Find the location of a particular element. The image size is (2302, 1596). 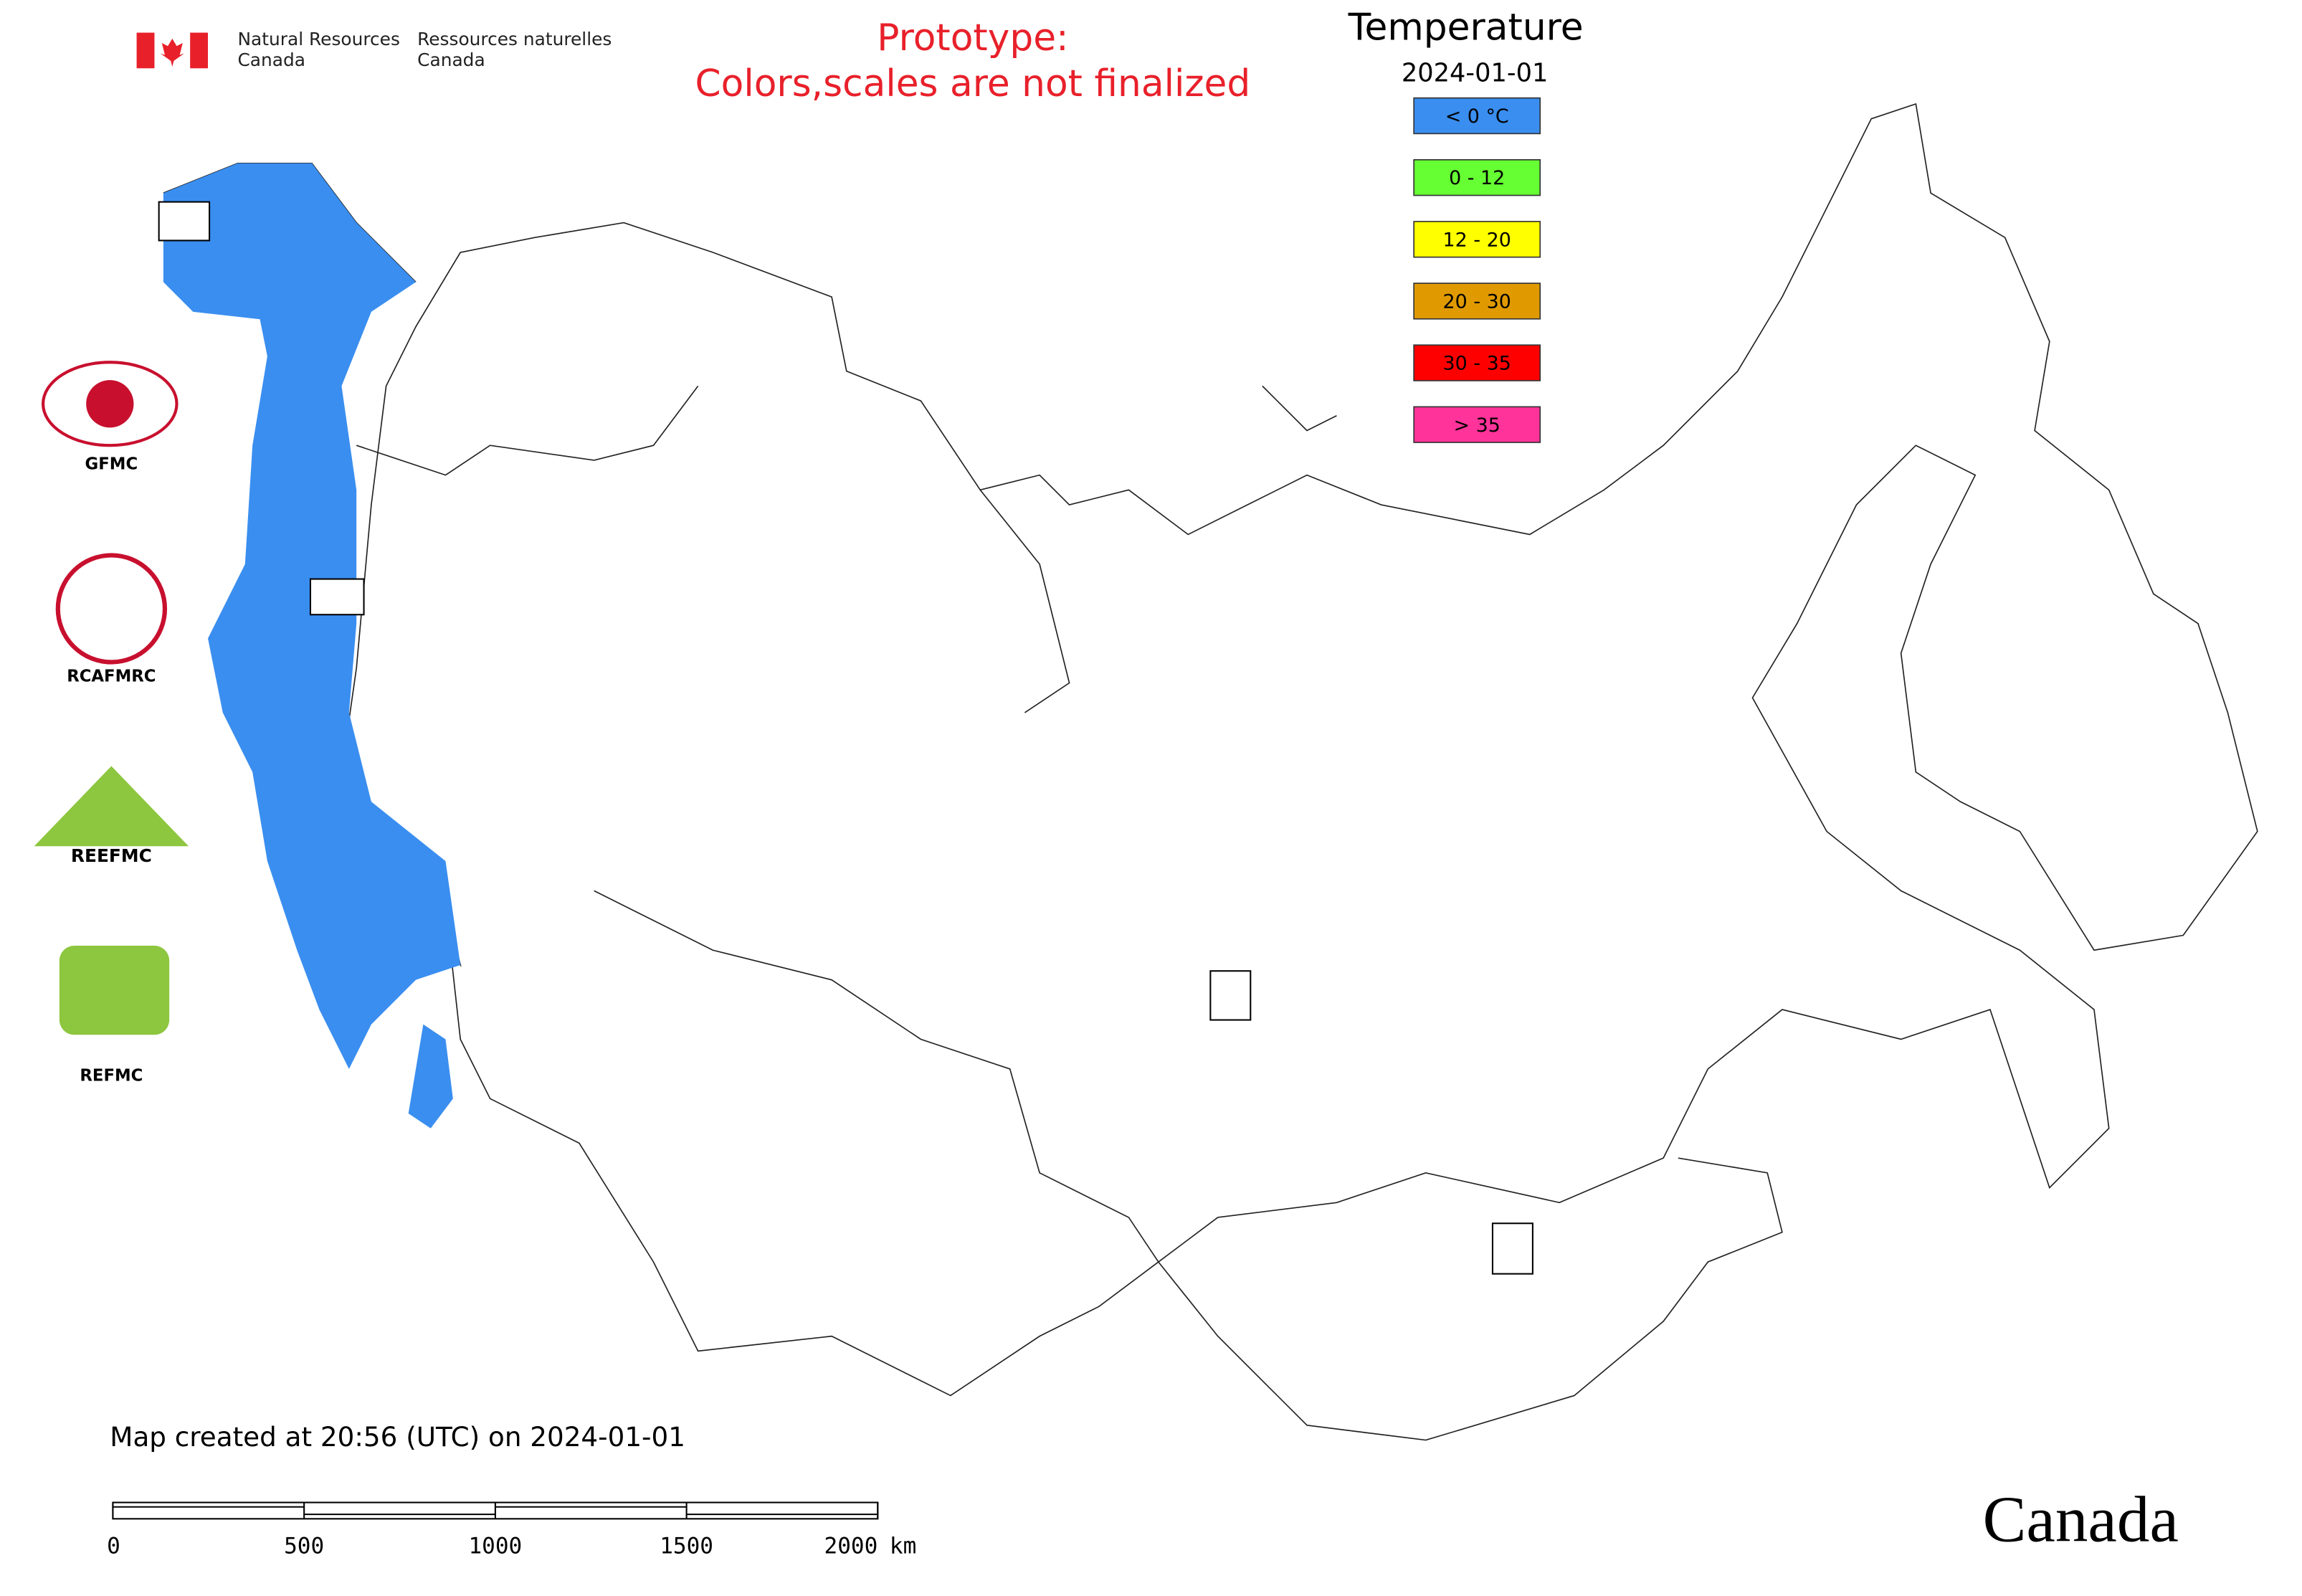

legend-label: 20 - 30 is located at coordinates (1477, 302).